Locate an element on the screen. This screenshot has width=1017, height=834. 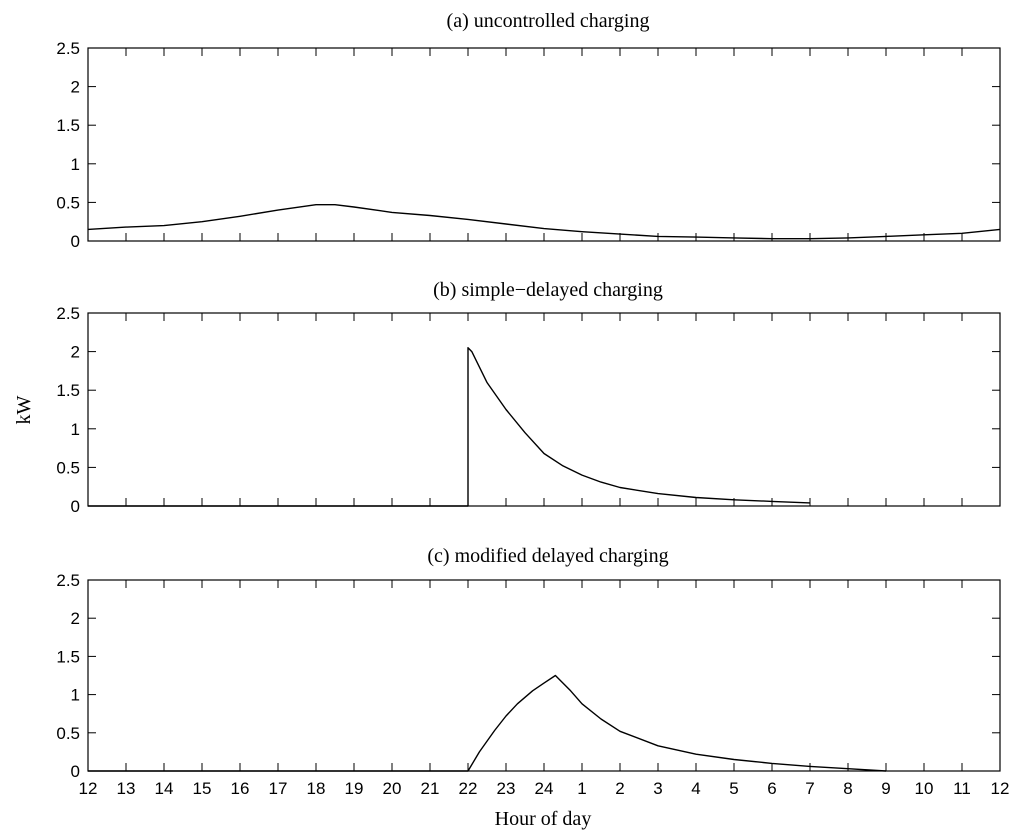
panel-b-title: (b) simple−delayed charging is located at coordinates (548, 290).